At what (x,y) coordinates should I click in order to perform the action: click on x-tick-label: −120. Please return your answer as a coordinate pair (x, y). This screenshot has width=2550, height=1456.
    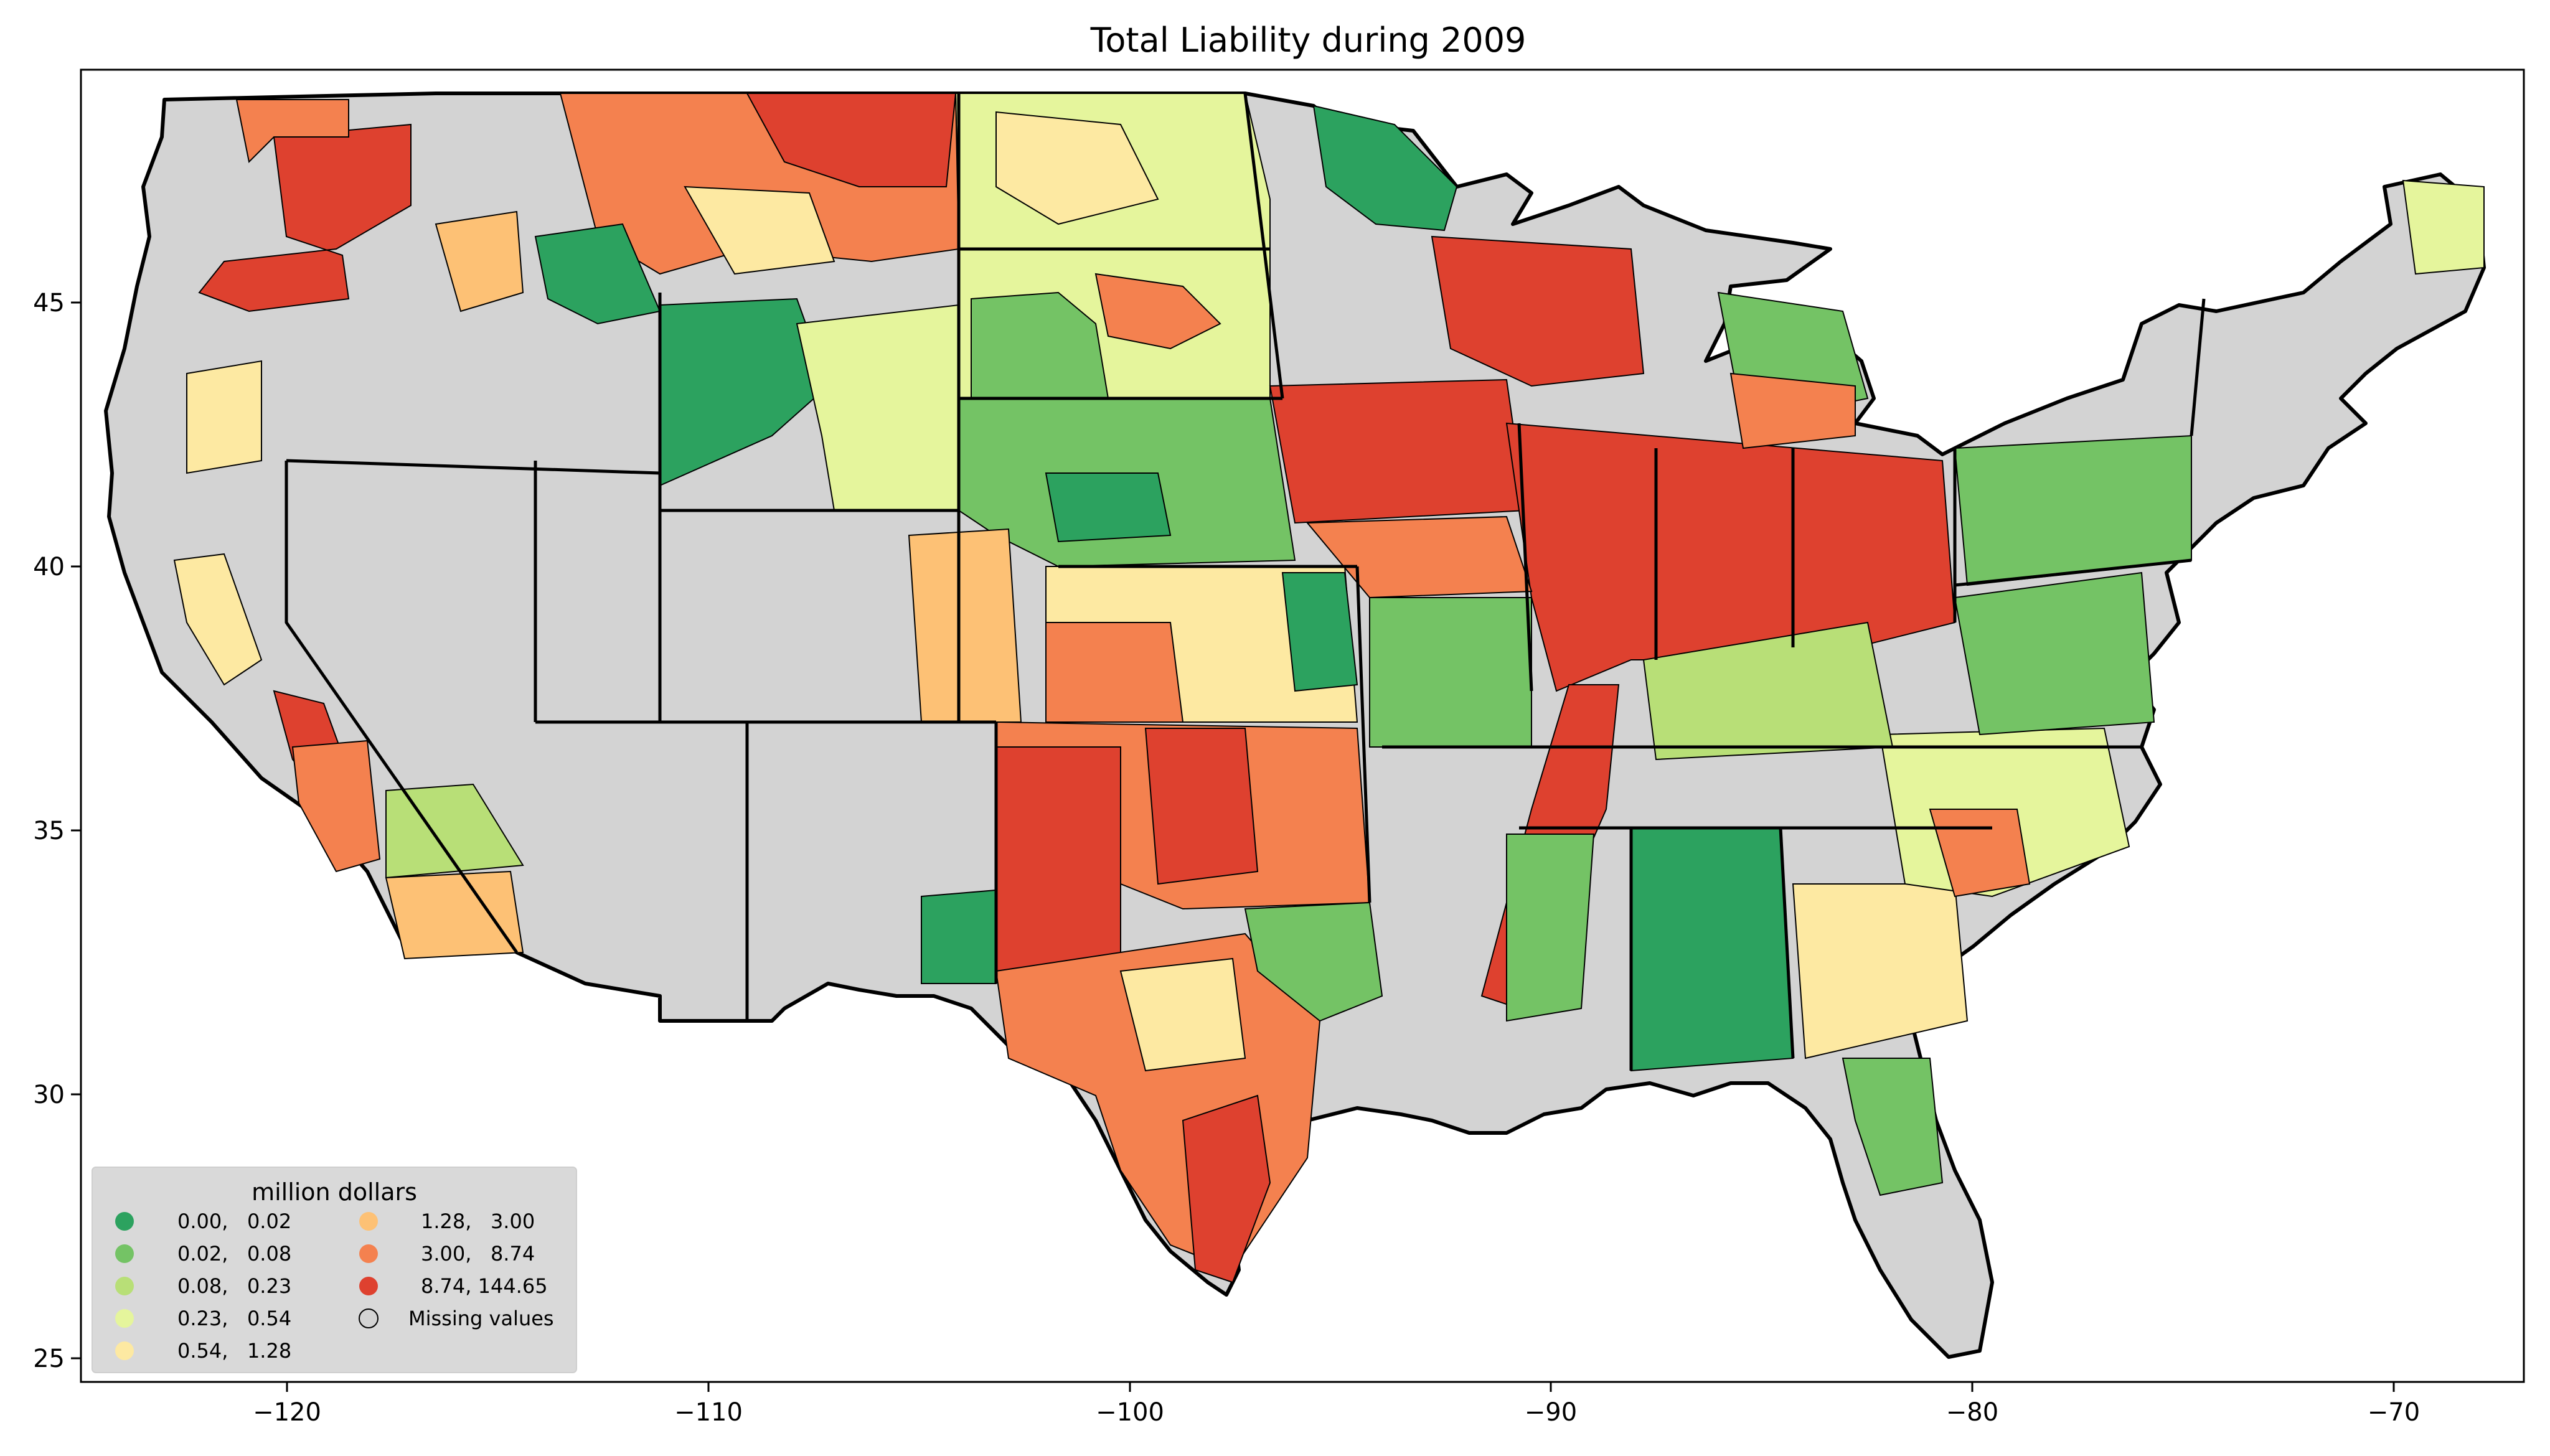
    Looking at the image, I should click on (287, 1412).